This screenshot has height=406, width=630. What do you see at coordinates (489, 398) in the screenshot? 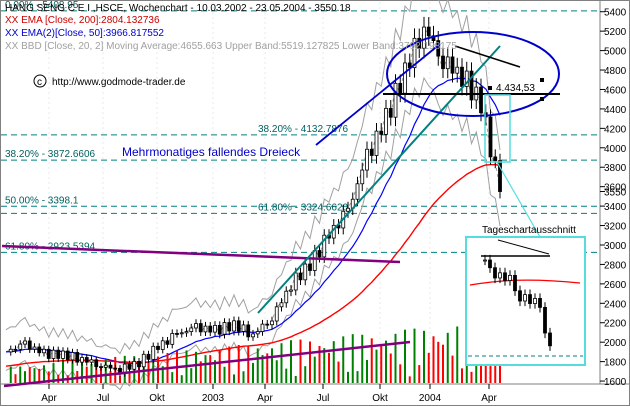
I see `x-tick-label: Apr` at bounding box center [489, 398].